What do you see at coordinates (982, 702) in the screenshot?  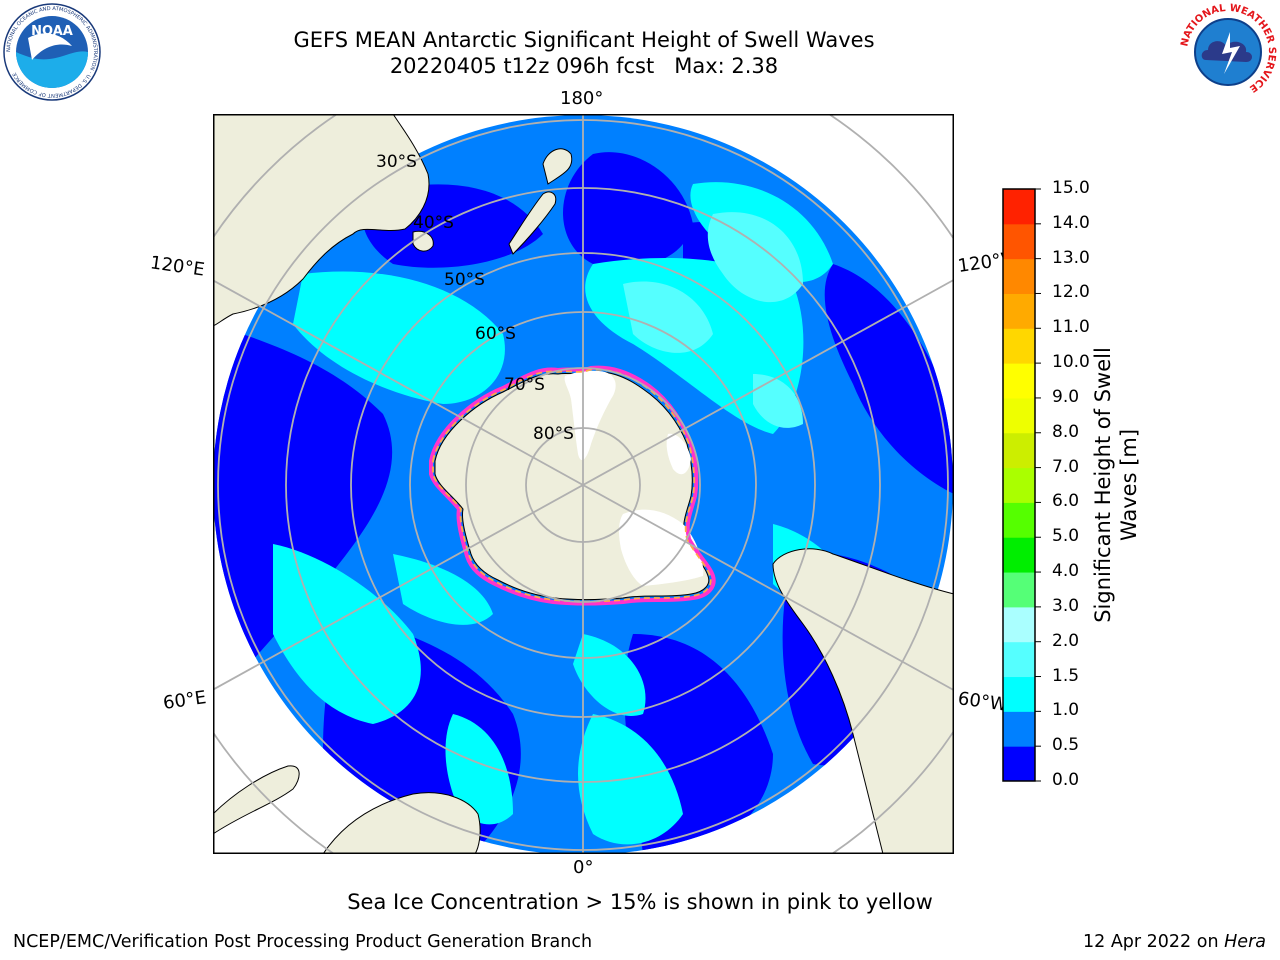 I see `lon-label-60w: 60°W` at bounding box center [982, 702].